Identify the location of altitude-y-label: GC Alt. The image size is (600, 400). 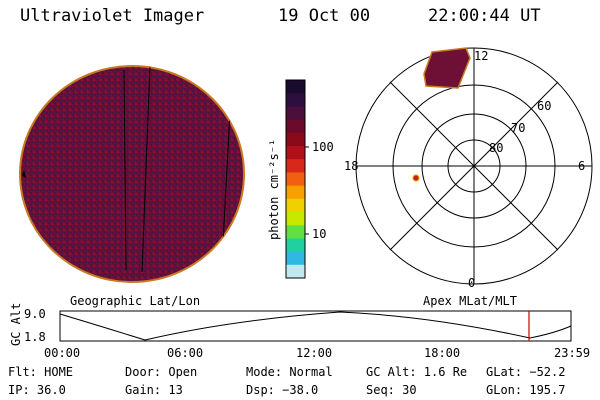
(16, 324).